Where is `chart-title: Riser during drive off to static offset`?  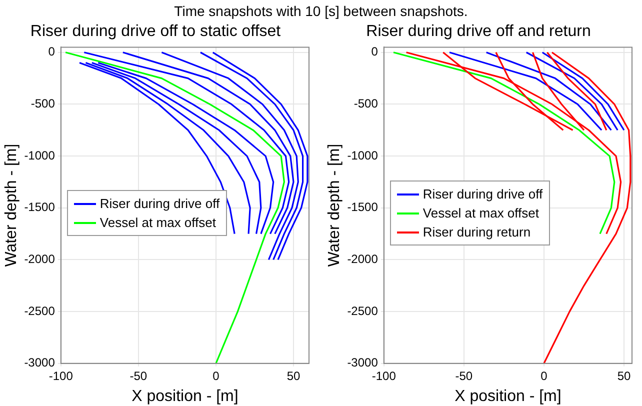 chart-title: Riser during drive off to static offset is located at coordinates (156, 31).